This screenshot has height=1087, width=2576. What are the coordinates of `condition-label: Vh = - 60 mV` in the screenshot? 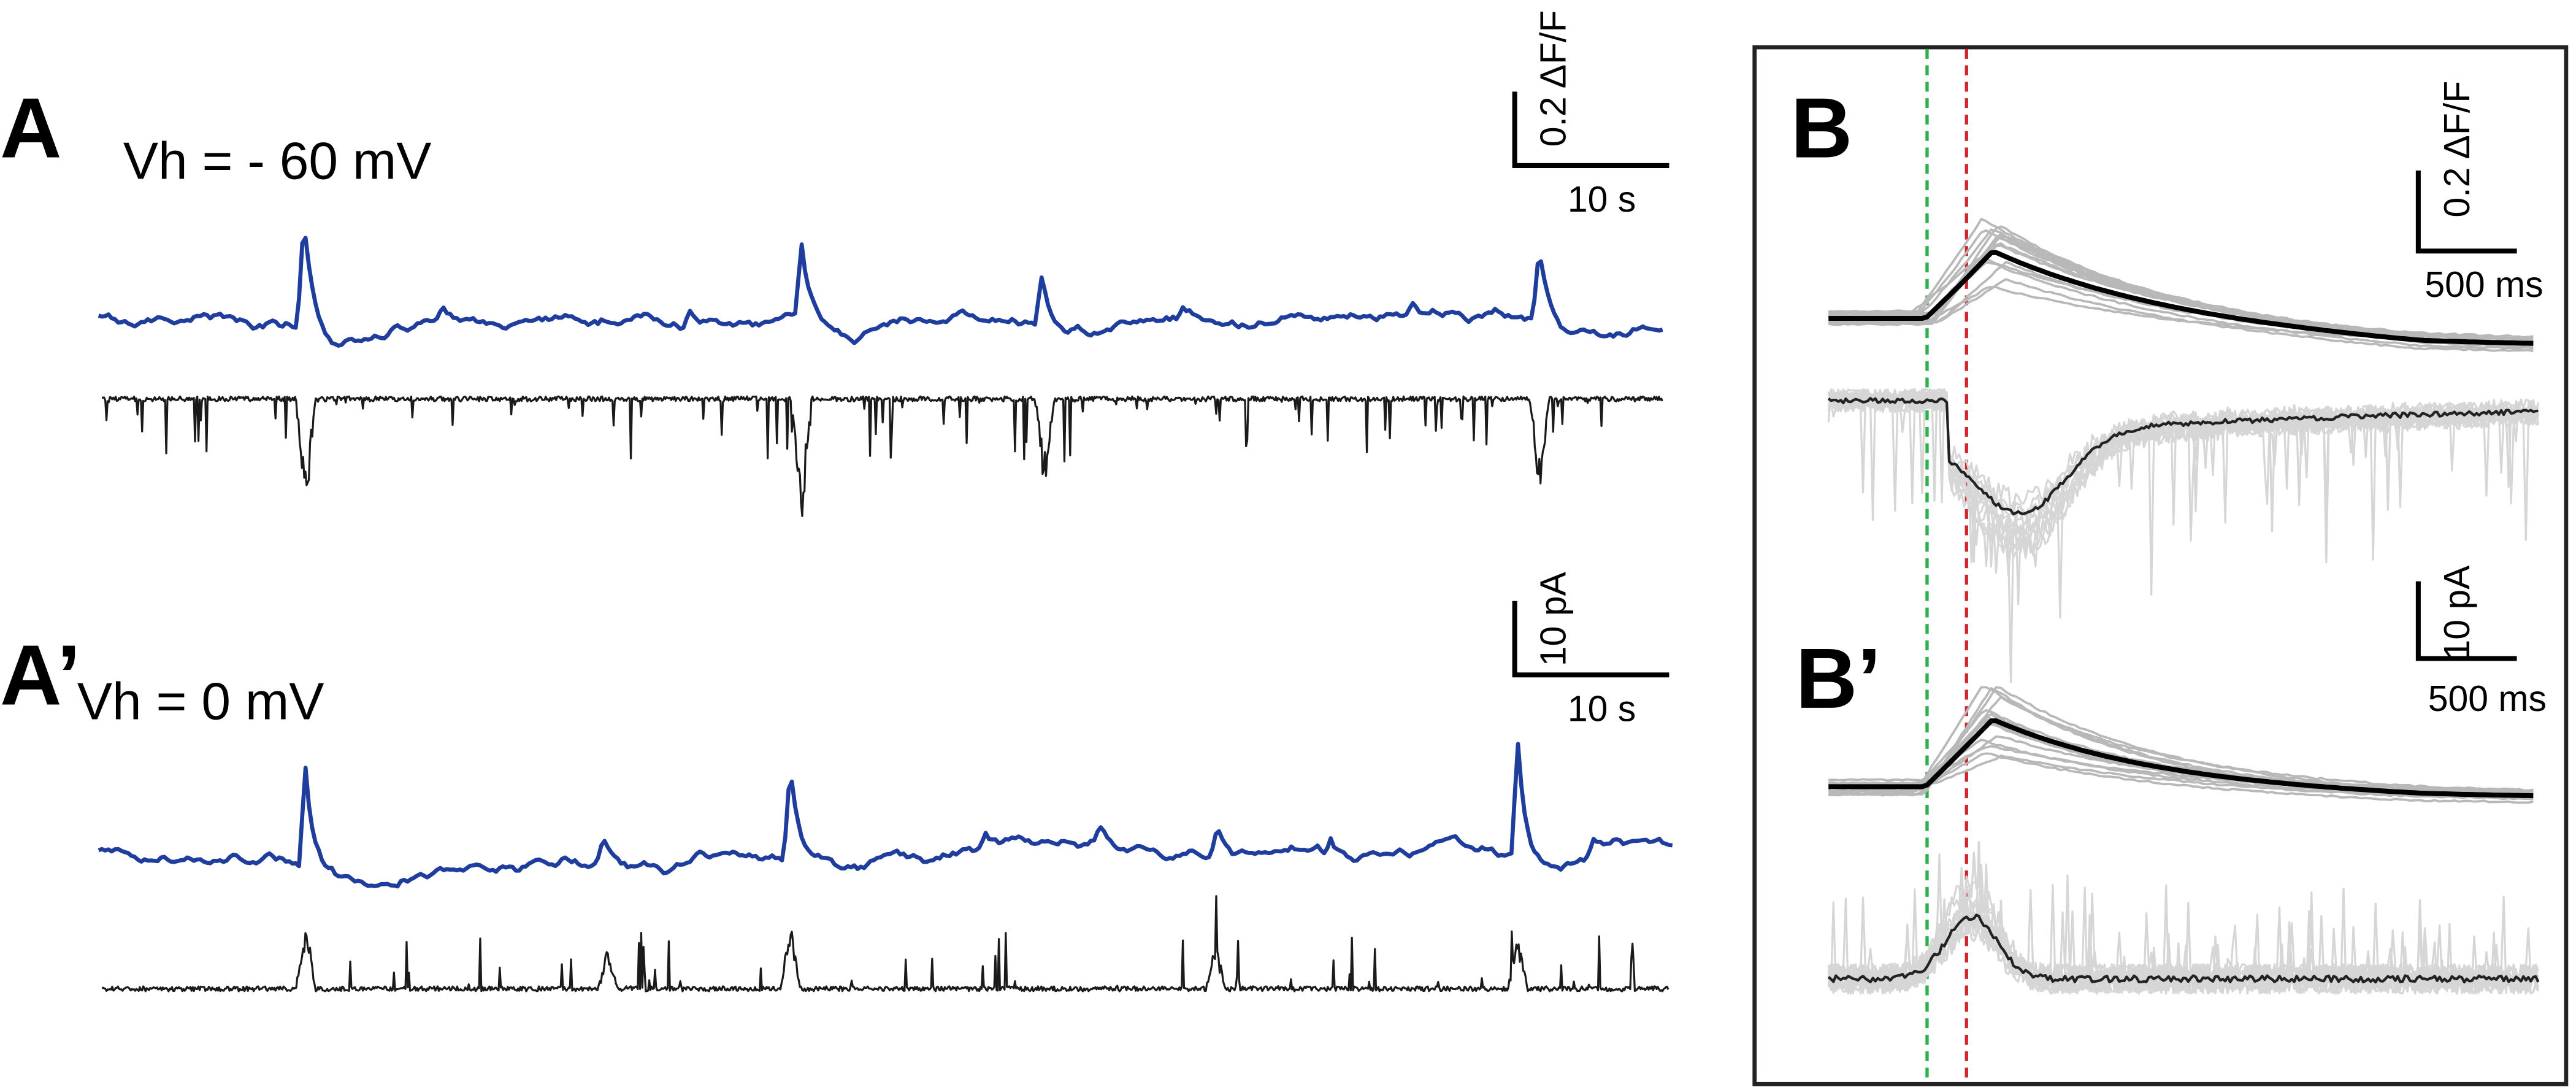 It's located at (277, 161).